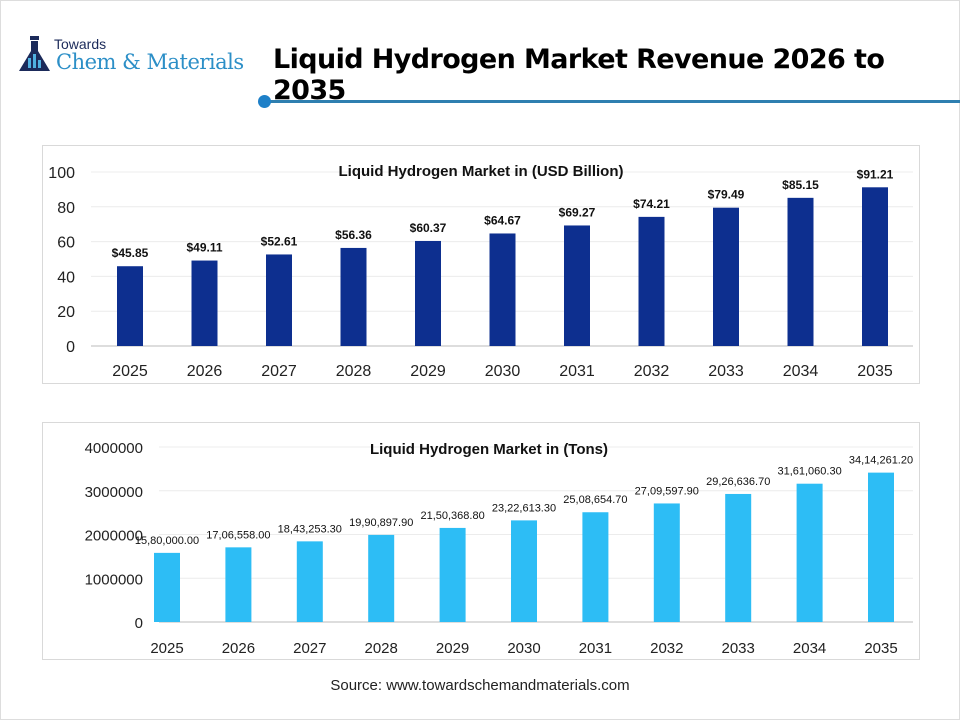 Image resolution: width=960 pixels, height=720 pixels. I want to click on title-divider, so click(612, 101).